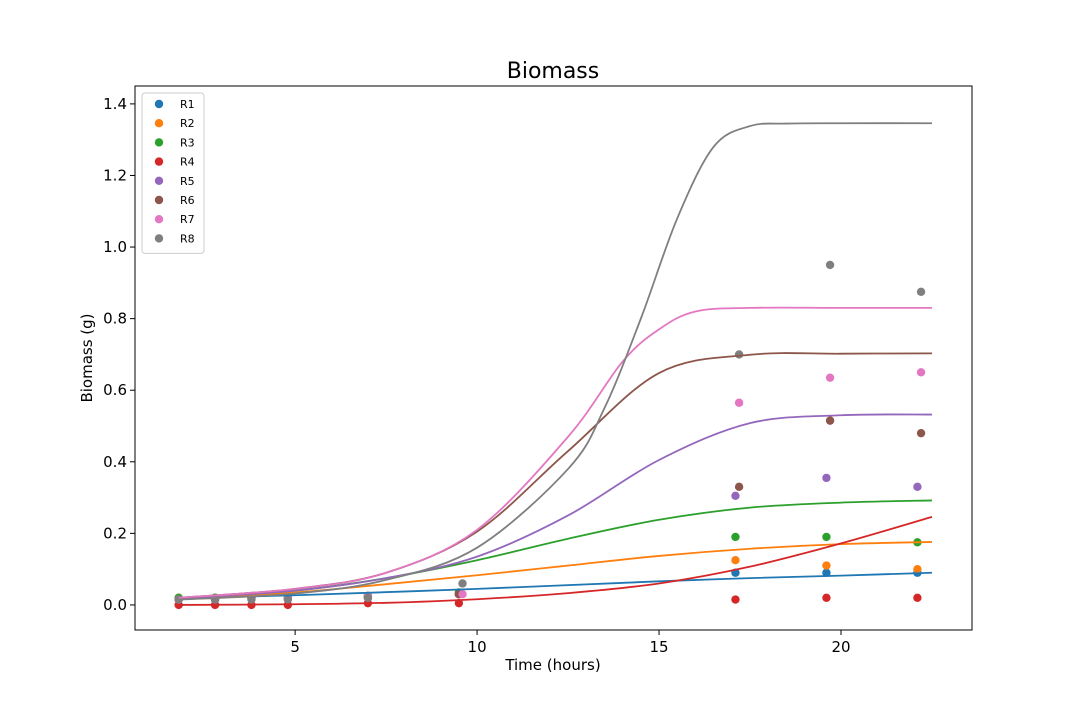 Image resolution: width=1080 pixels, height=720 pixels. I want to click on legend-label-r5: R5, so click(187, 181).